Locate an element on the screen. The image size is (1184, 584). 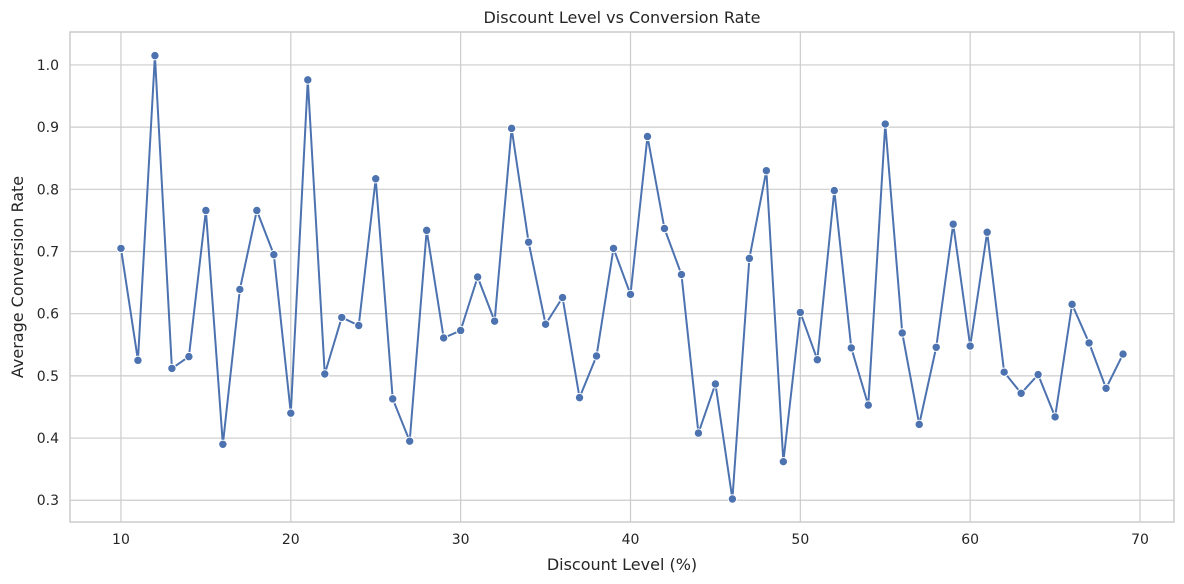
x-tick-label: 40 is located at coordinates (631, 540).